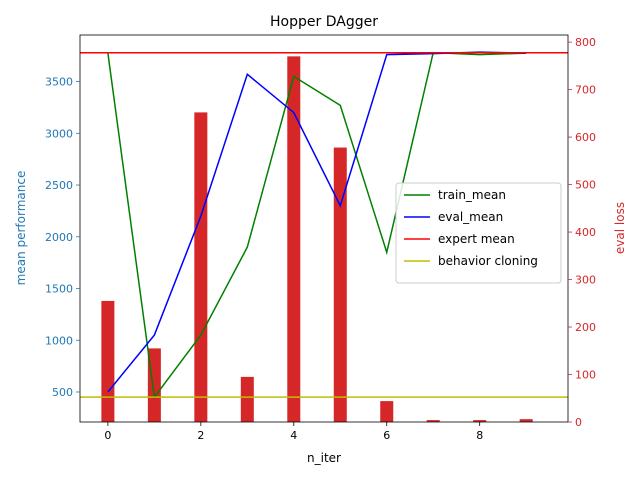  I want to click on y-right-tick-label: 500, so click(585, 185).